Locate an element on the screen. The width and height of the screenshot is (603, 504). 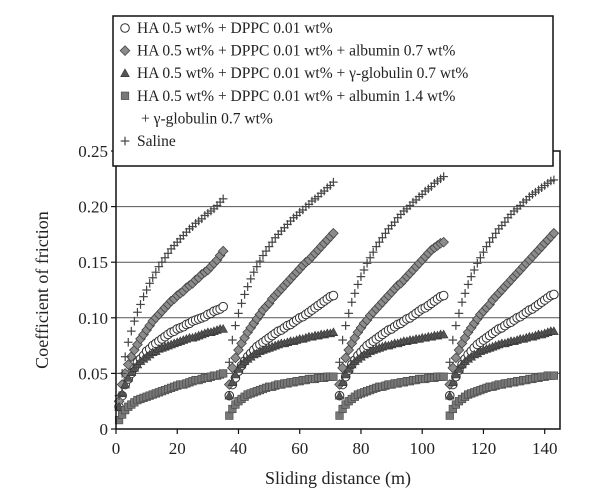
x-tick-label: 40 is located at coordinates (238, 448).